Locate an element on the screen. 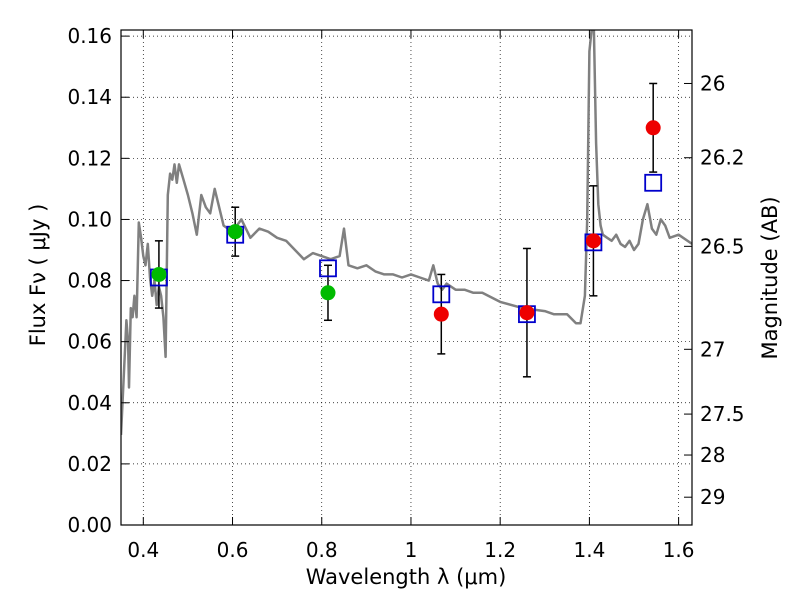 The width and height of the screenshot is (800, 604). right-tick-label: 26.5 is located at coordinates (722, 246).